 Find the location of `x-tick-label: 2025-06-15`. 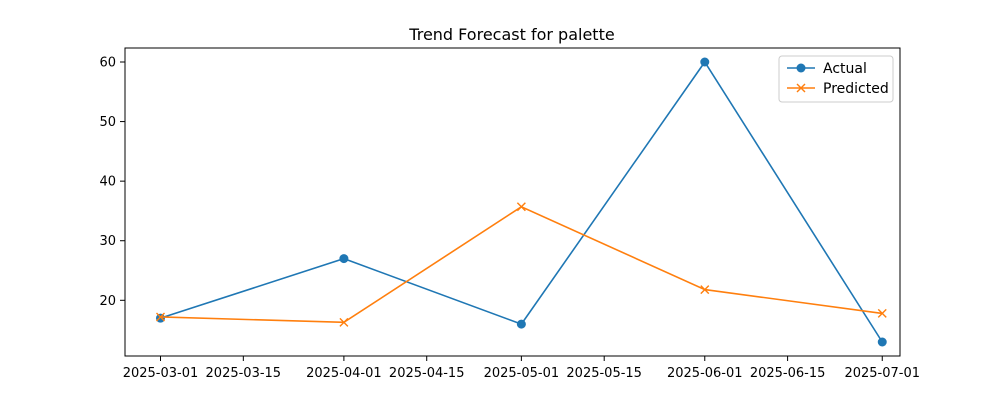

x-tick-label: 2025-06-15 is located at coordinates (788, 373).